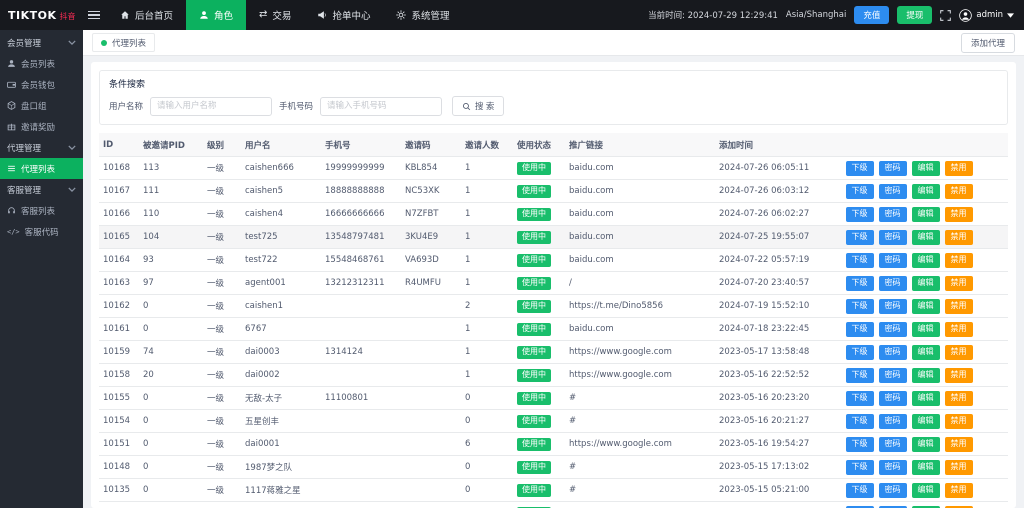  What do you see at coordinates (41, 210) in the screenshot?
I see `sidebar-item-service-list: 客服列表` at bounding box center [41, 210].